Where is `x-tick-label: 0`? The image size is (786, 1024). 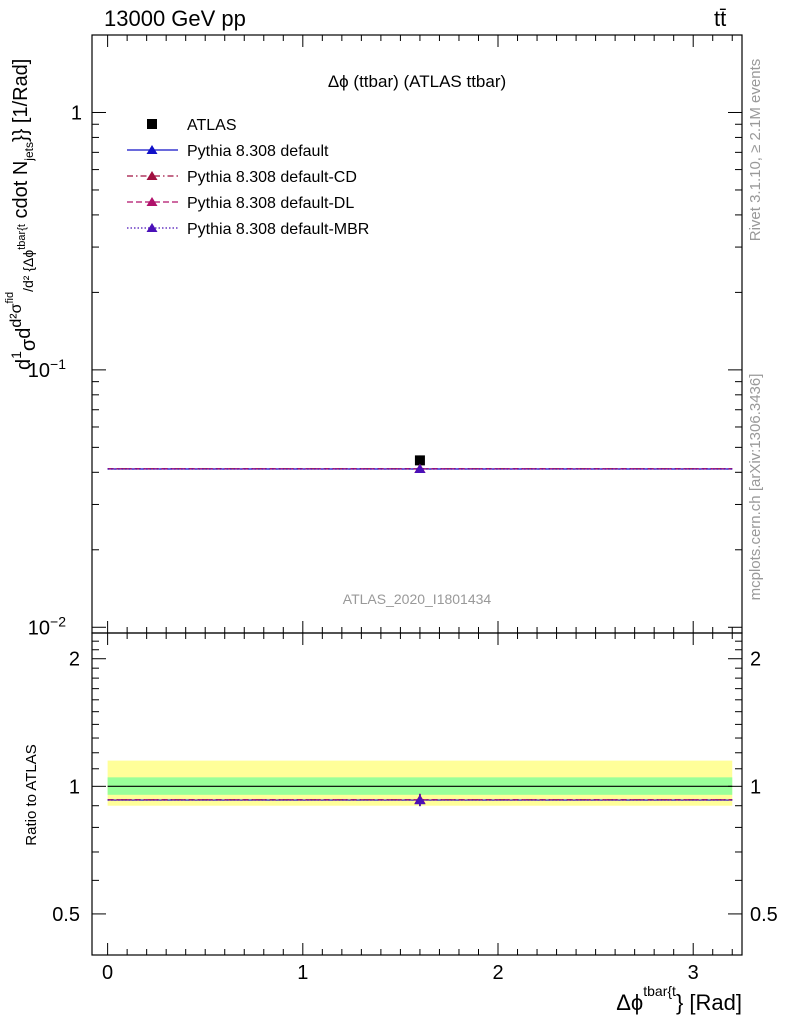 x-tick-label: 0 is located at coordinates (107, 973).